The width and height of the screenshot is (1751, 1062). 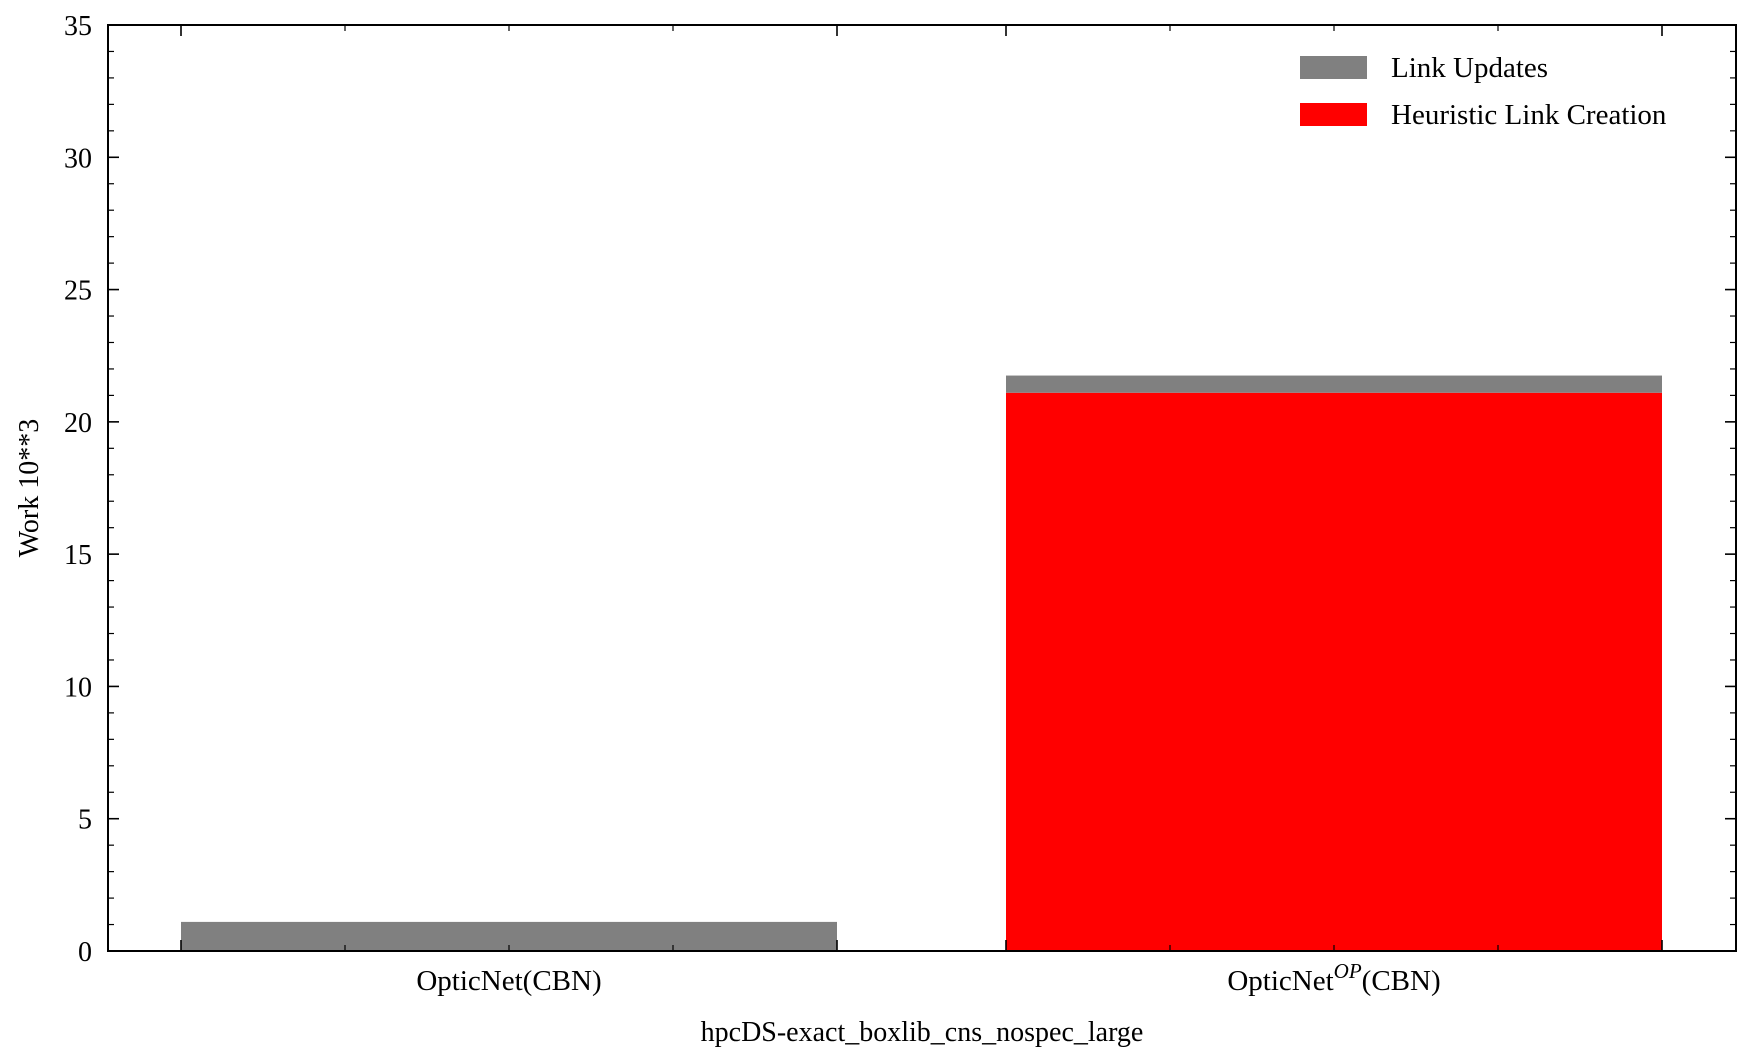 What do you see at coordinates (1483, 91) in the screenshot?
I see `legend: Link Updates Heuristic Link Creation` at bounding box center [1483, 91].